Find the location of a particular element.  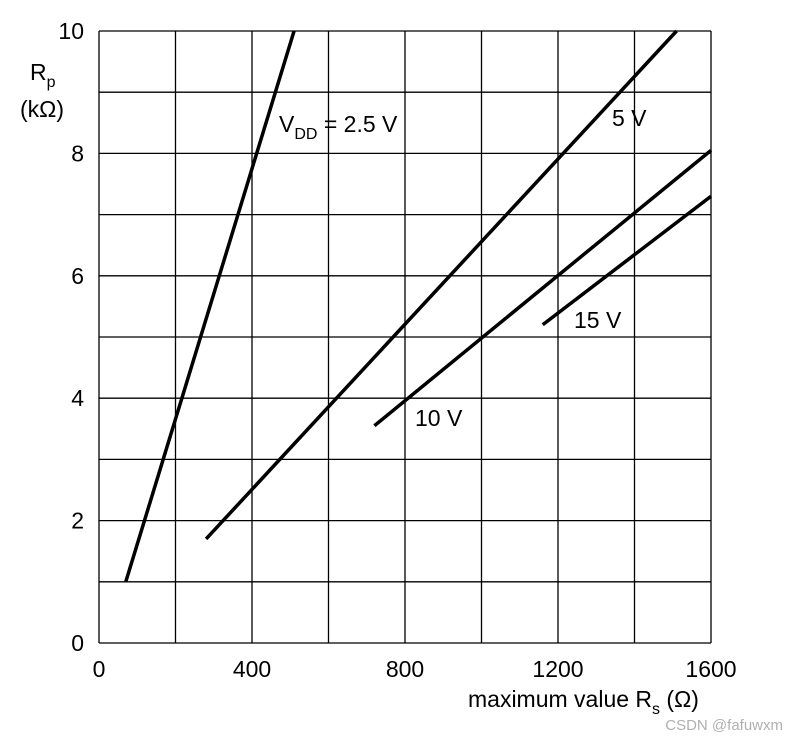

y-tick-label-1: 2 is located at coordinates (77, 521).